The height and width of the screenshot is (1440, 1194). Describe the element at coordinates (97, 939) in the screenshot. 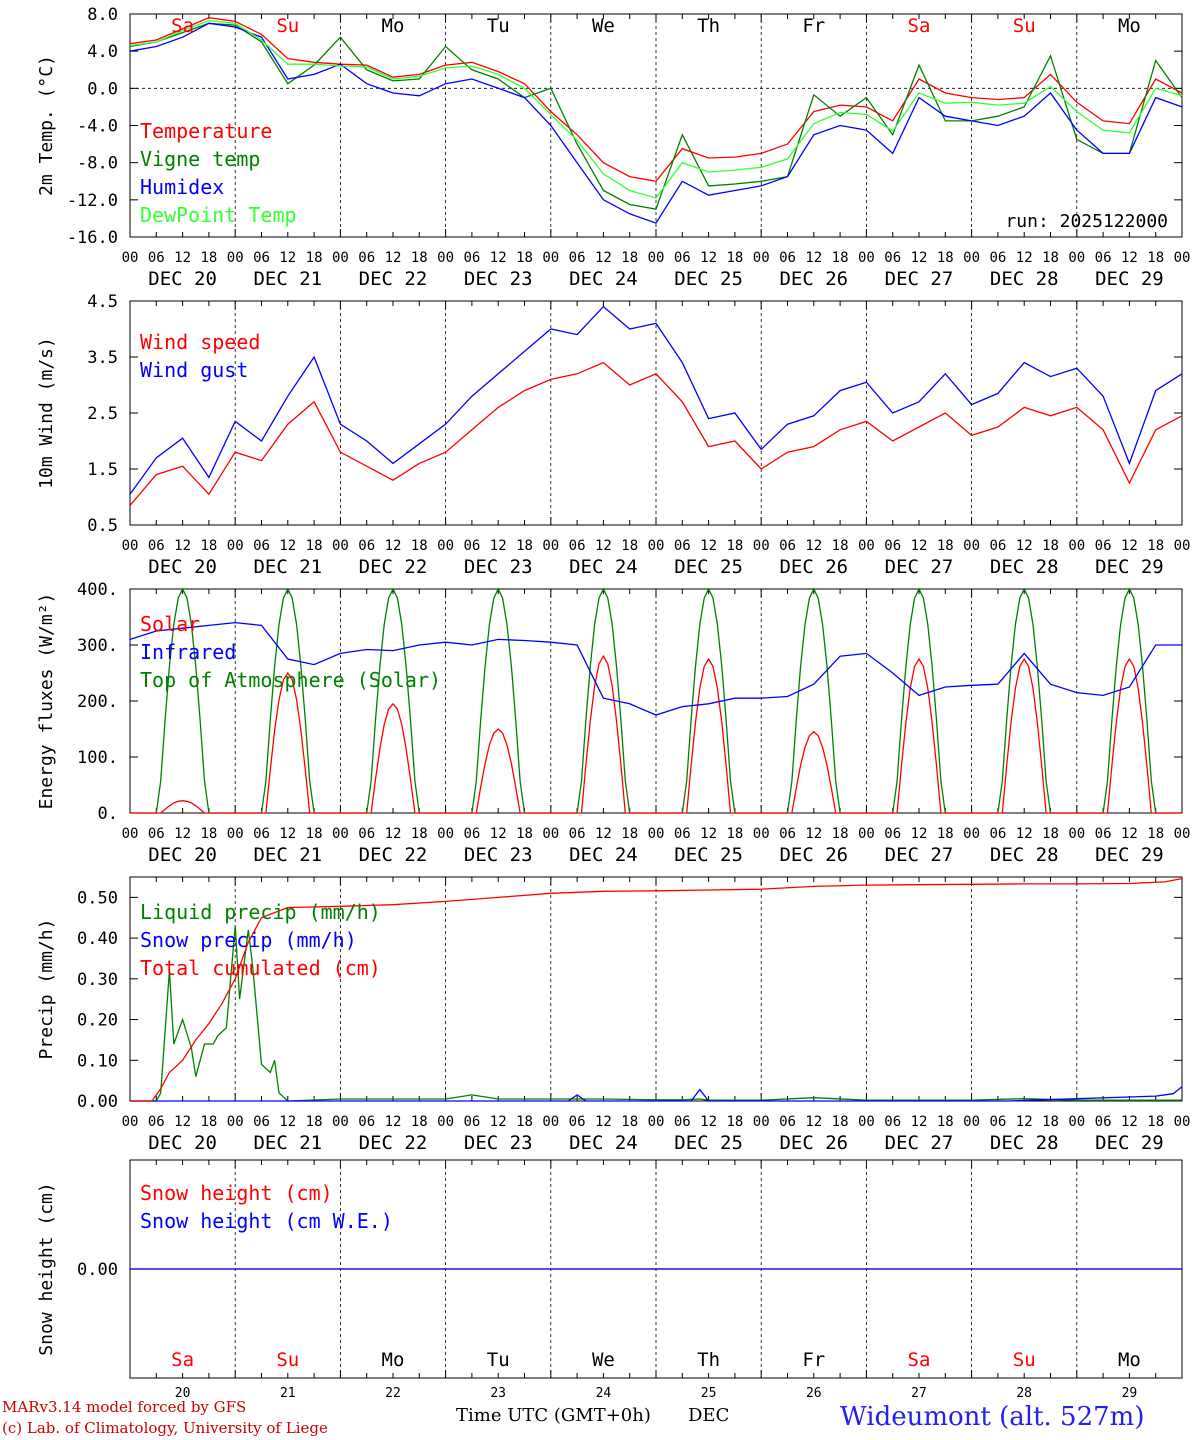

I see `y-tick-label: 0.40` at that location.